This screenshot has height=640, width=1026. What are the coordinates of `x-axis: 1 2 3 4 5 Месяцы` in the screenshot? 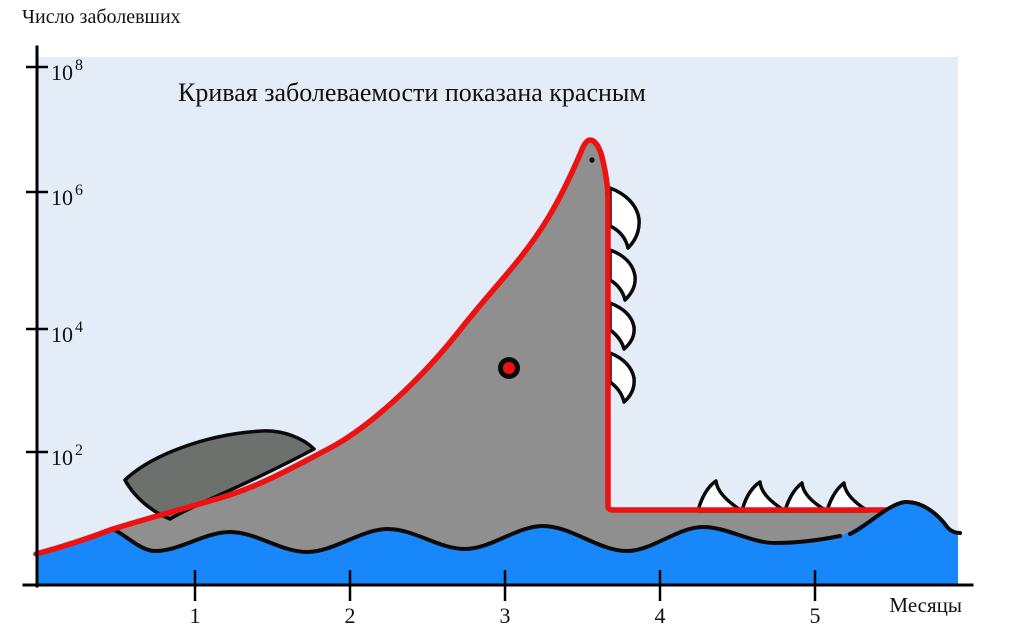 It's located at (498, 599).